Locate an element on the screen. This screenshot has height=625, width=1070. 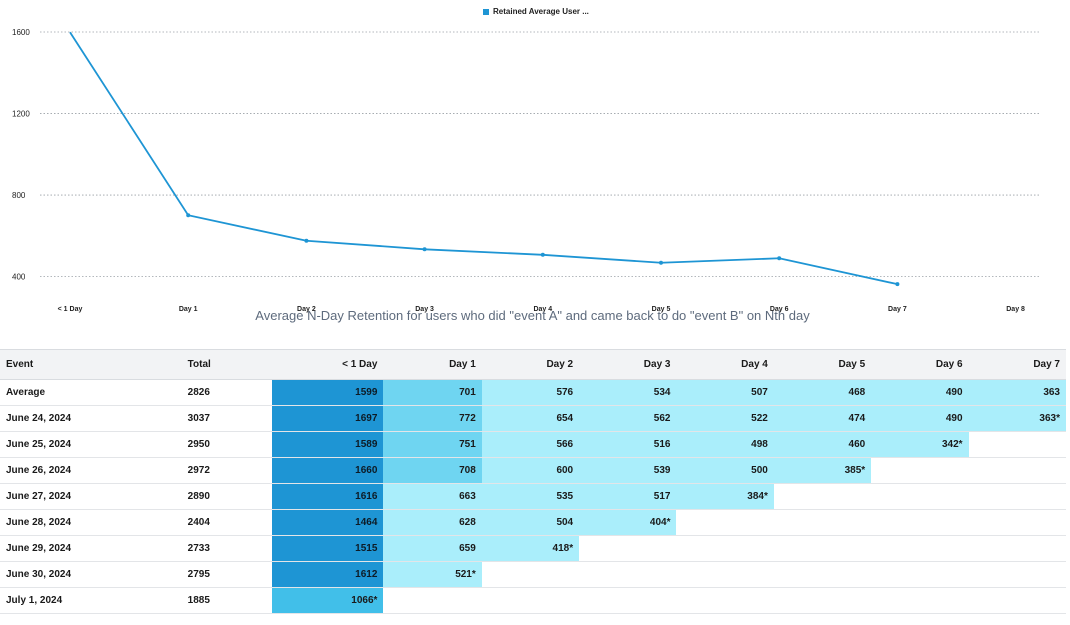
table-row: June 25, 2024 2950 1589 751 566 516 498 460 342* is located at coordinates (533, 444).